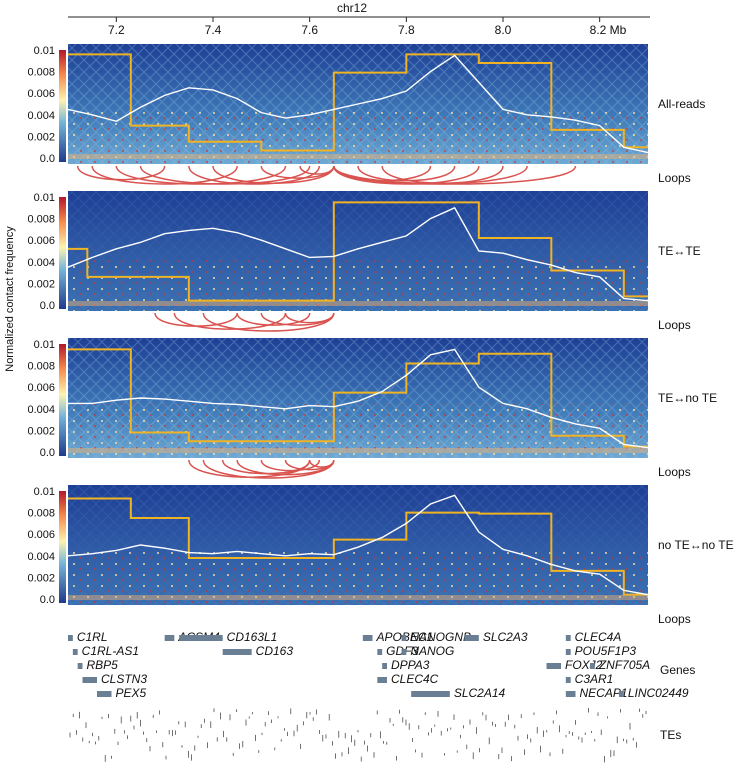  Describe the element at coordinates (505, 637) in the screenshot. I see `gene-label: SLC2A3` at that location.